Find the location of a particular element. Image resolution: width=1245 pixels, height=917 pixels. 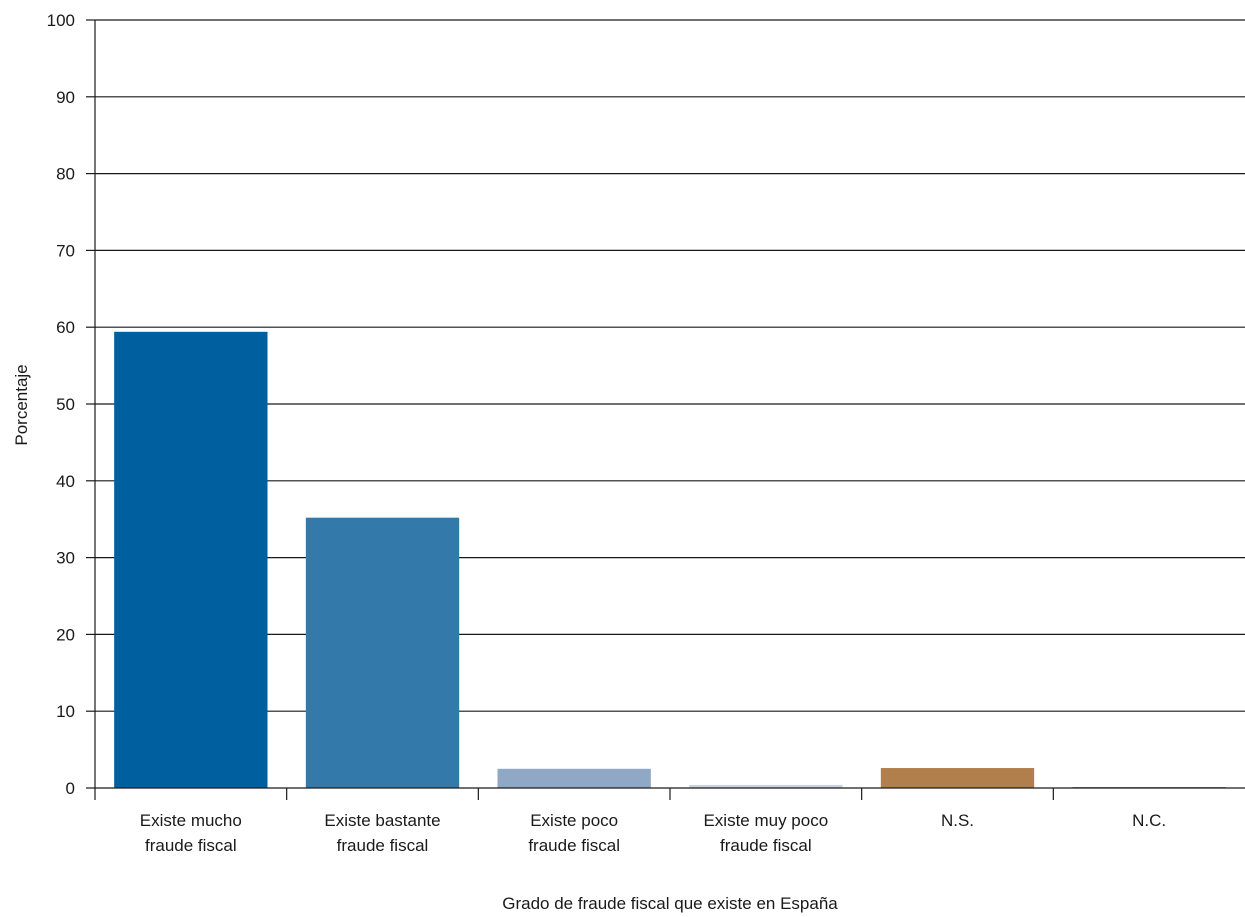

x-category-label: N.S. is located at coordinates (957, 820).